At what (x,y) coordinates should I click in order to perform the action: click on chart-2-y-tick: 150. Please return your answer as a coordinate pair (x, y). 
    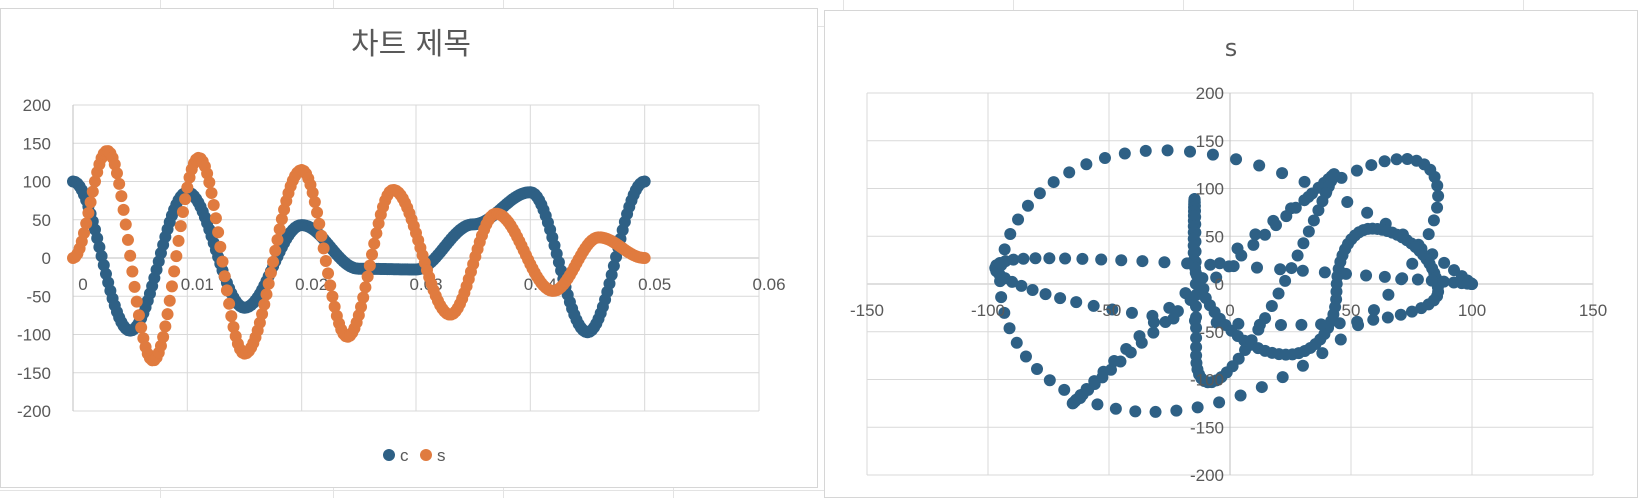
    Looking at the image, I should click on (1210, 141).